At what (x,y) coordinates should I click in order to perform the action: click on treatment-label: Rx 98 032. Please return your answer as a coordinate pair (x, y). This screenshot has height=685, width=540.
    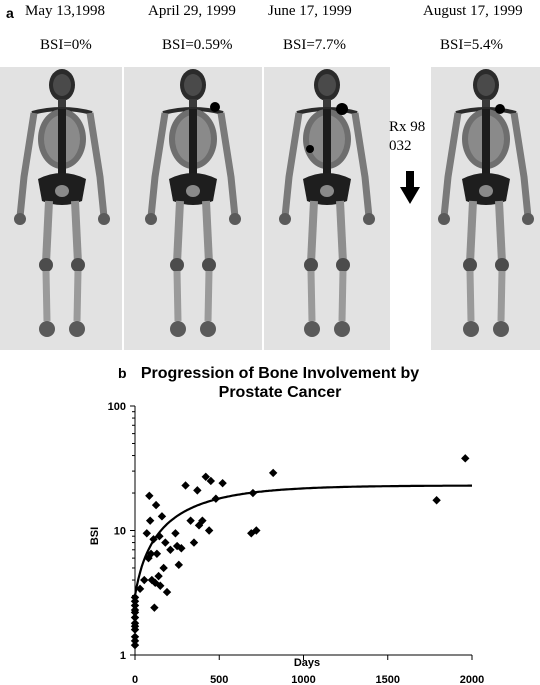
    Looking at the image, I should click on (407, 137).